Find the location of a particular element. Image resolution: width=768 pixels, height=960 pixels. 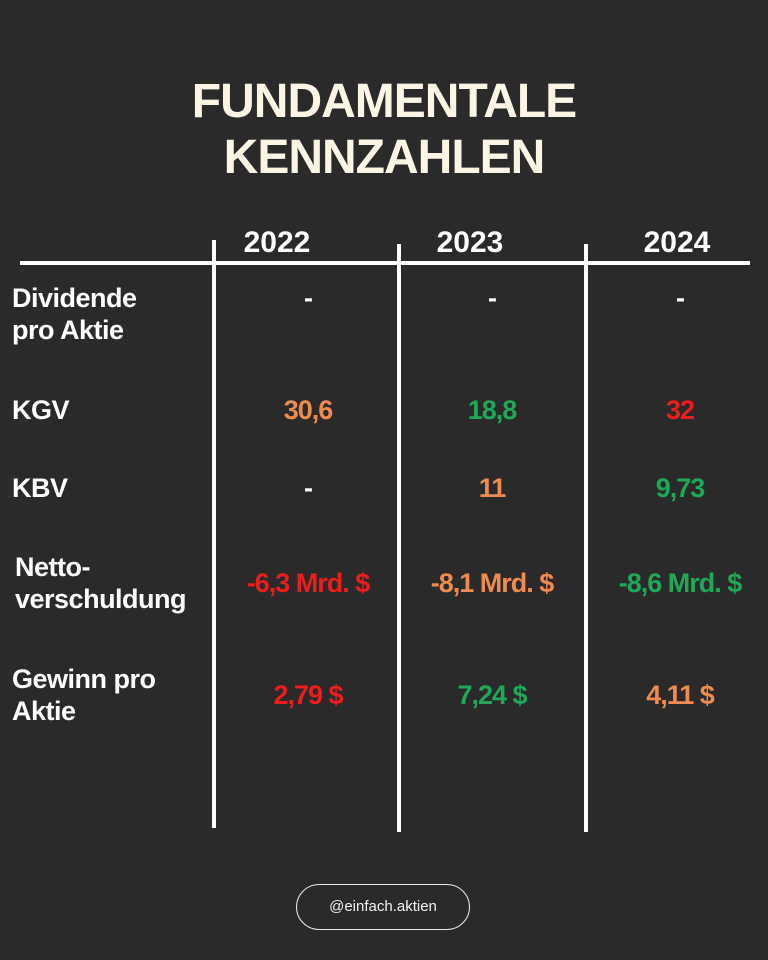

cell-kbv-2022: - is located at coordinates (308, 488).